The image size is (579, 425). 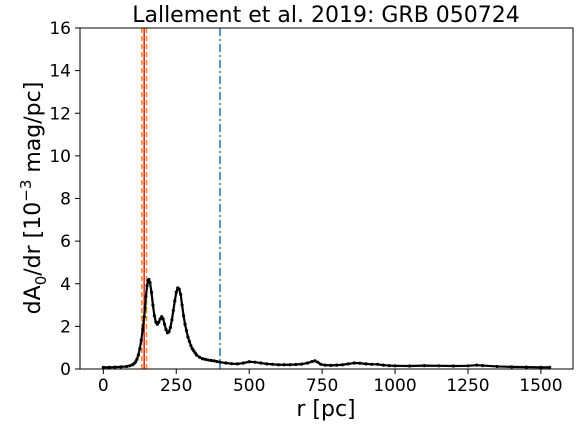 I want to click on y-tick-label: 6, so click(x=65, y=242).